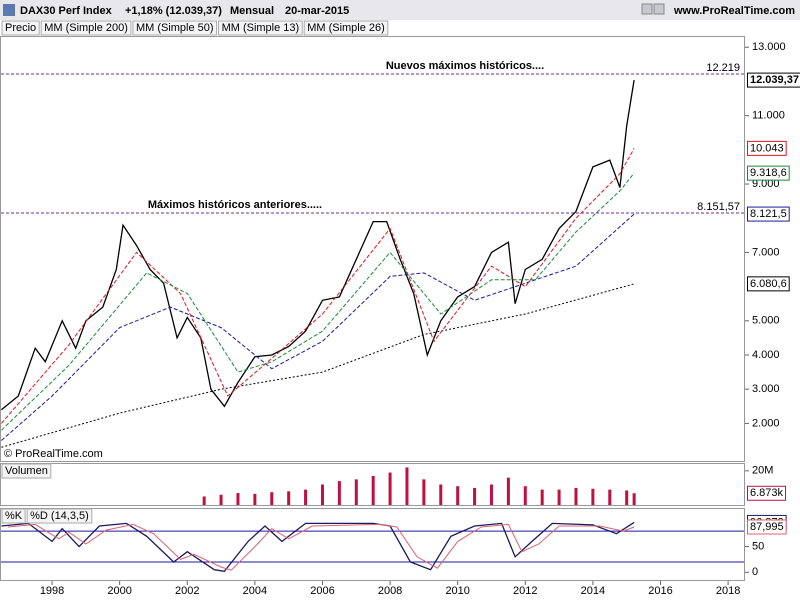  I want to click on volume-panel, so click(372, 484).